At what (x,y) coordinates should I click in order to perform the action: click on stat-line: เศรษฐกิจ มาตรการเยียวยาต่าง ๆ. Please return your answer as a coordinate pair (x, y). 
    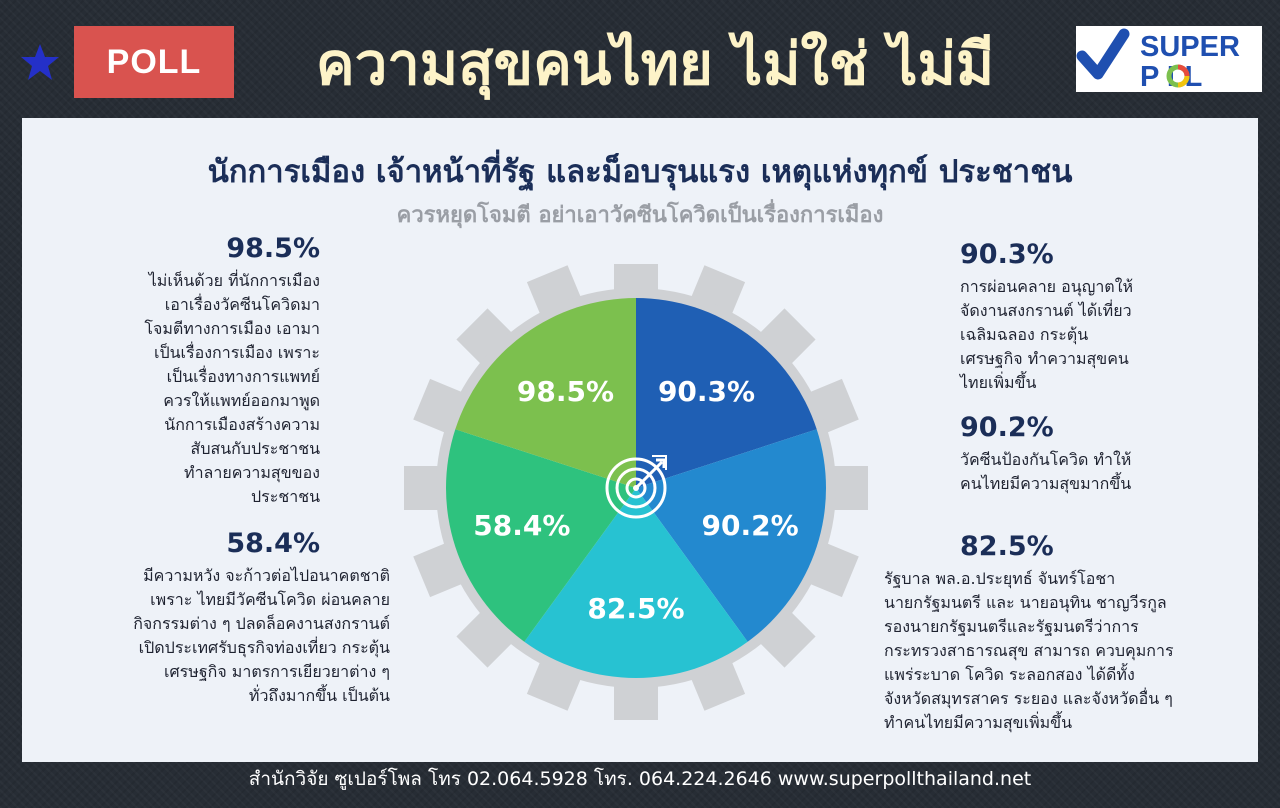
    Looking at the image, I should click on (277, 671).